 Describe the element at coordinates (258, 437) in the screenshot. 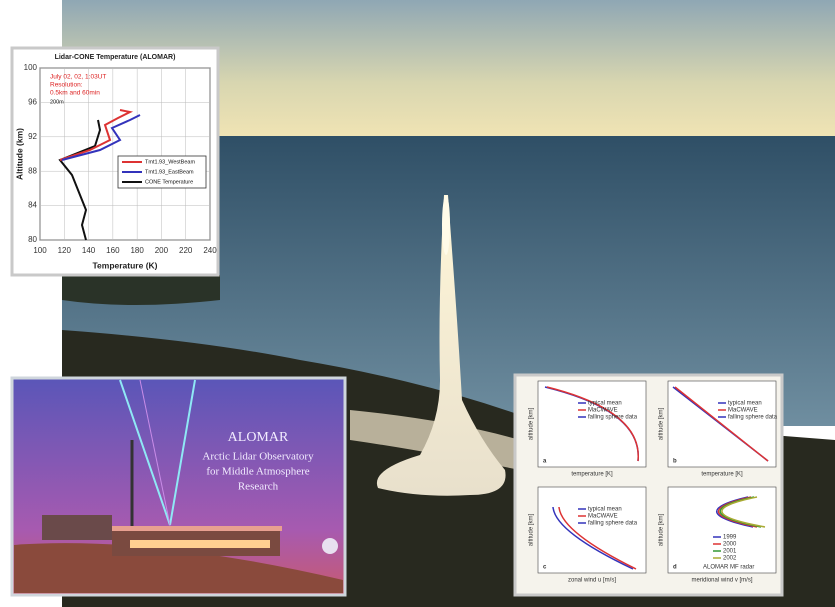

I see `card-title: ALOMAR` at that location.